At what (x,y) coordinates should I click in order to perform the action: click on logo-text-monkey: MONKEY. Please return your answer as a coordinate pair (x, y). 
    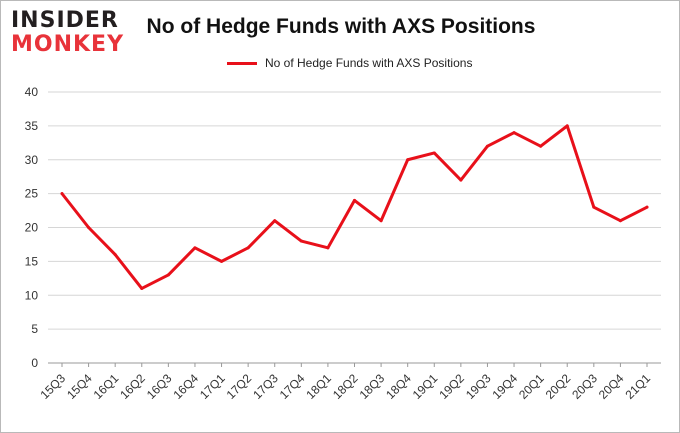
    Looking at the image, I should click on (68, 44).